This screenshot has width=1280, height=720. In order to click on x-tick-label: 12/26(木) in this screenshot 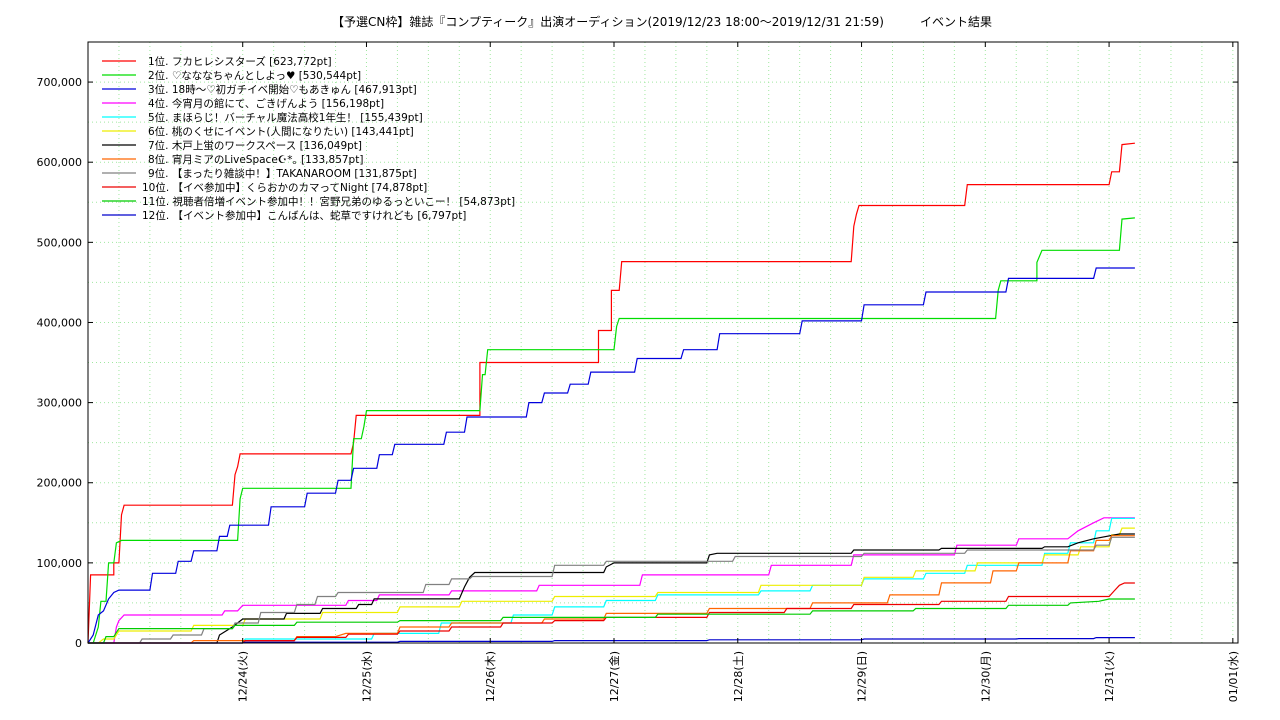, I will do `click(490, 676)`.